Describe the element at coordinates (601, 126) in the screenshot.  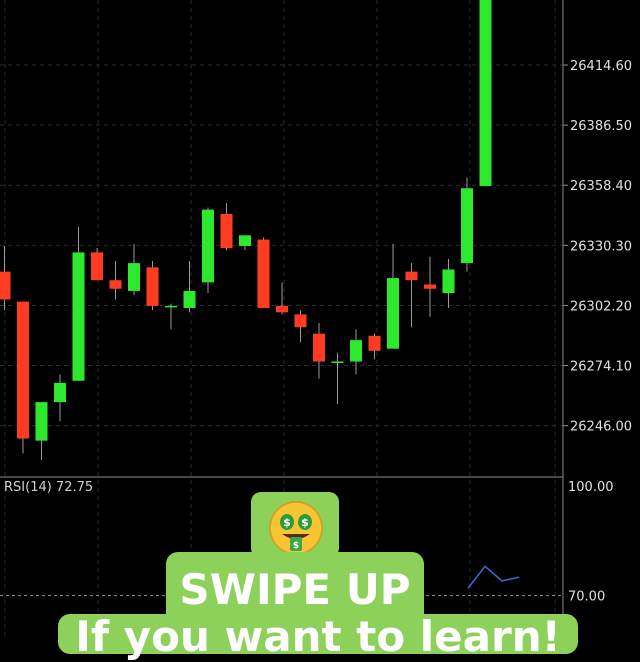
I see `price-tick-label: 26386.50` at that location.